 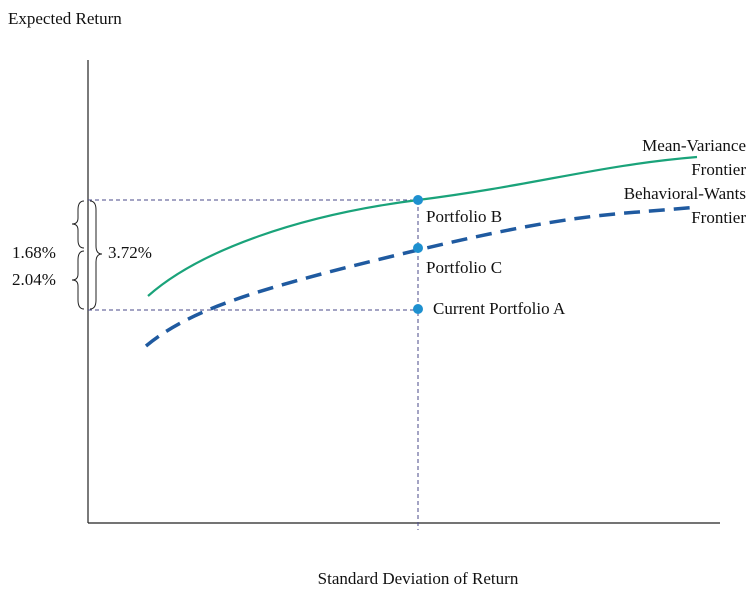 I want to click on point-label: Current Portfolio A, so click(x=499, y=308).